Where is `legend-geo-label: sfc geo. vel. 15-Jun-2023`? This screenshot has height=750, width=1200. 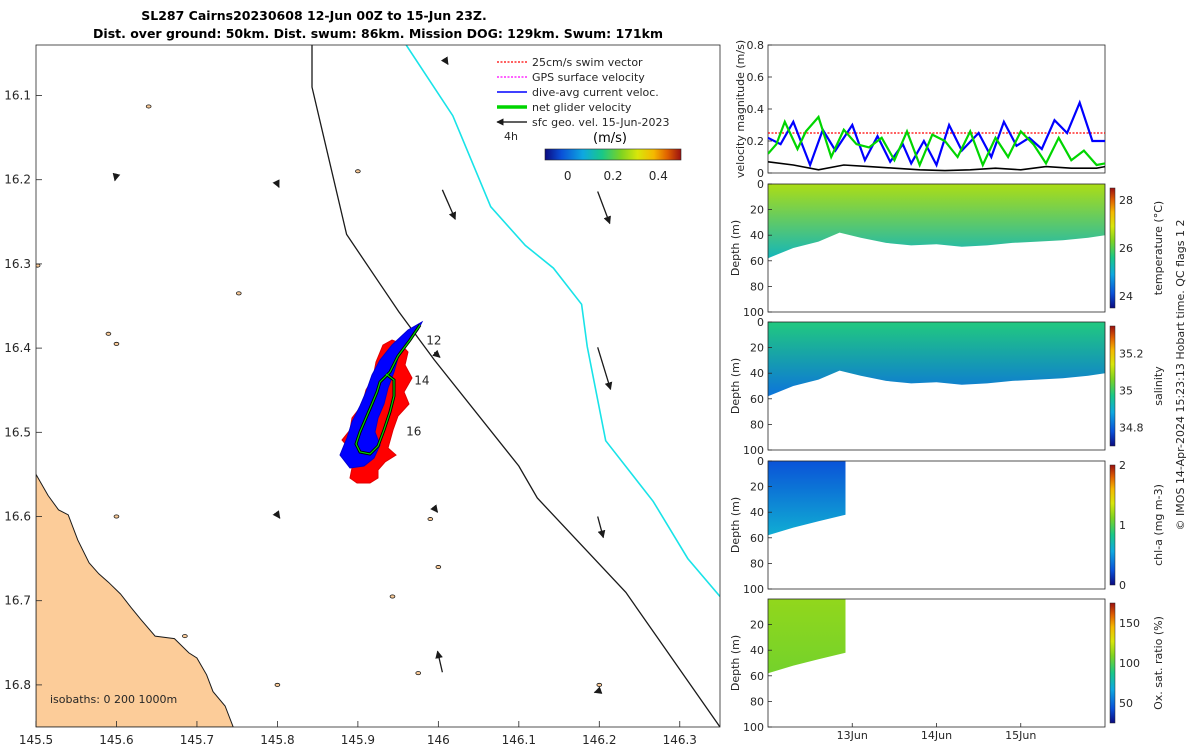 legend-geo-label: sfc geo. vel. 15-Jun-2023 is located at coordinates (600, 122).